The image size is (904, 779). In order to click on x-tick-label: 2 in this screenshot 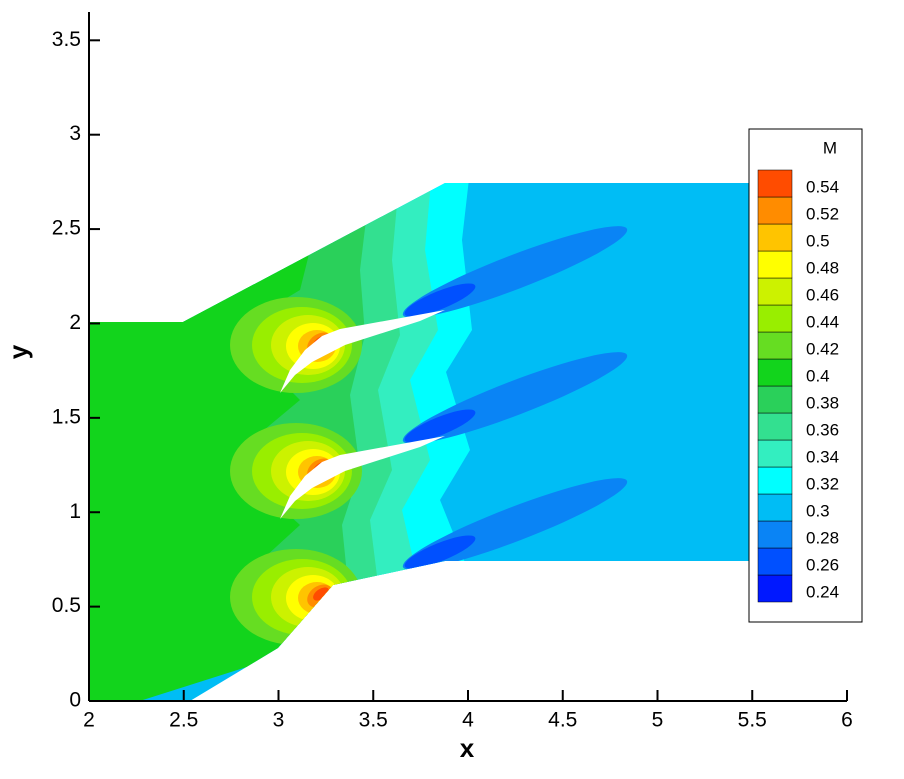, I will do `click(89, 720)`.